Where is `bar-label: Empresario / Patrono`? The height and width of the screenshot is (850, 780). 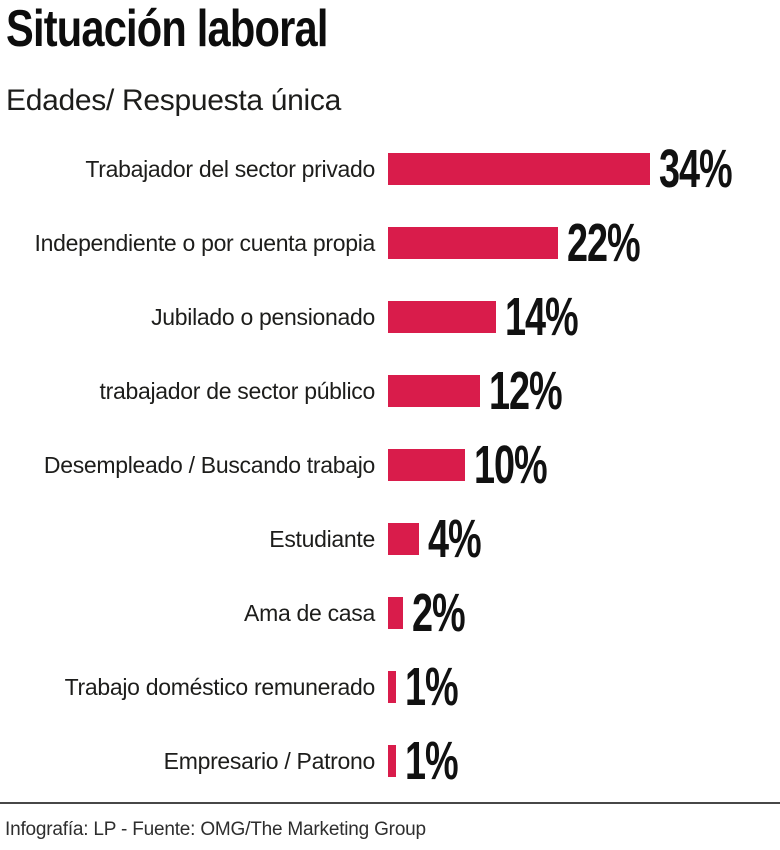
bar-label: Empresario / Patrono is located at coordinates (269, 761).